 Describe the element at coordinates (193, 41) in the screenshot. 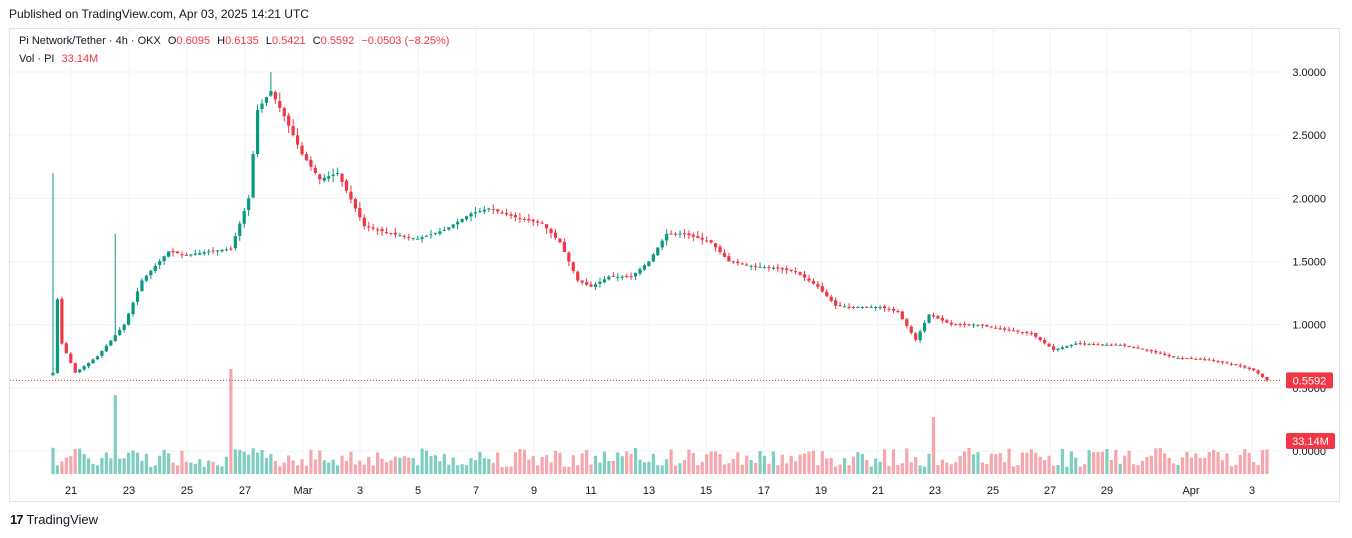

I see `open-value: 0.6095` at that location.